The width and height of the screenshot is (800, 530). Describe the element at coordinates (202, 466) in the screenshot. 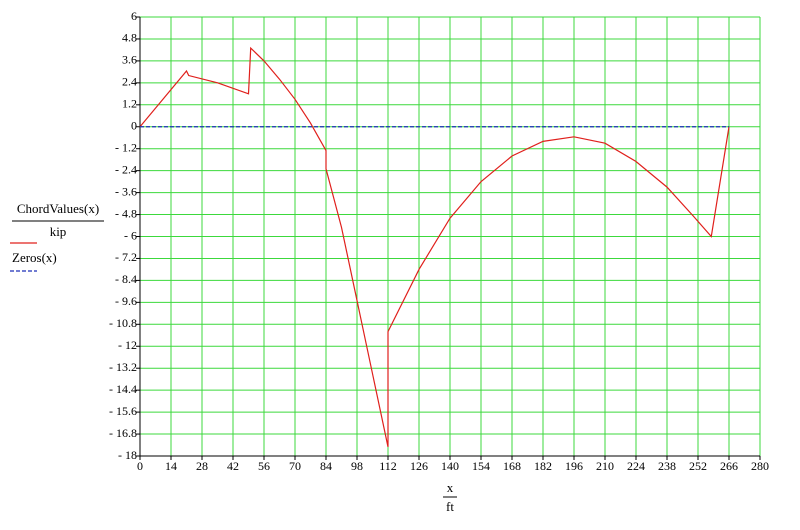

I see `x-tick-label: 28` at that location.